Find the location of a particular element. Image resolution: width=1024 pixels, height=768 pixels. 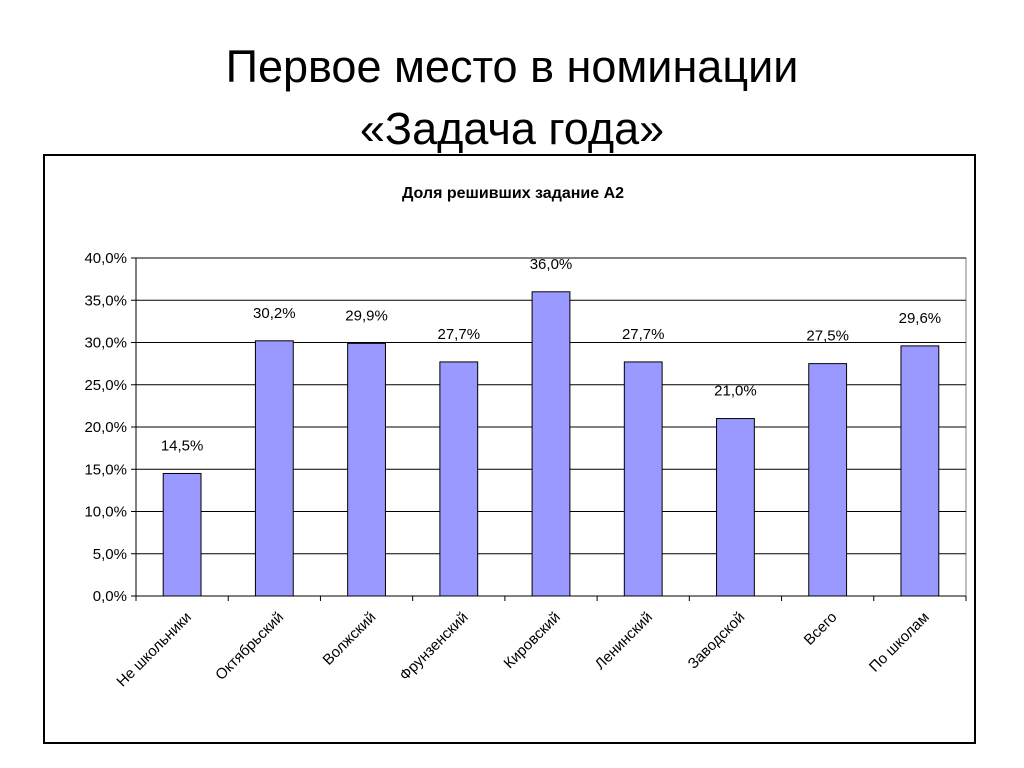

data-label: 29,9% is located at coordinates (366, 315).